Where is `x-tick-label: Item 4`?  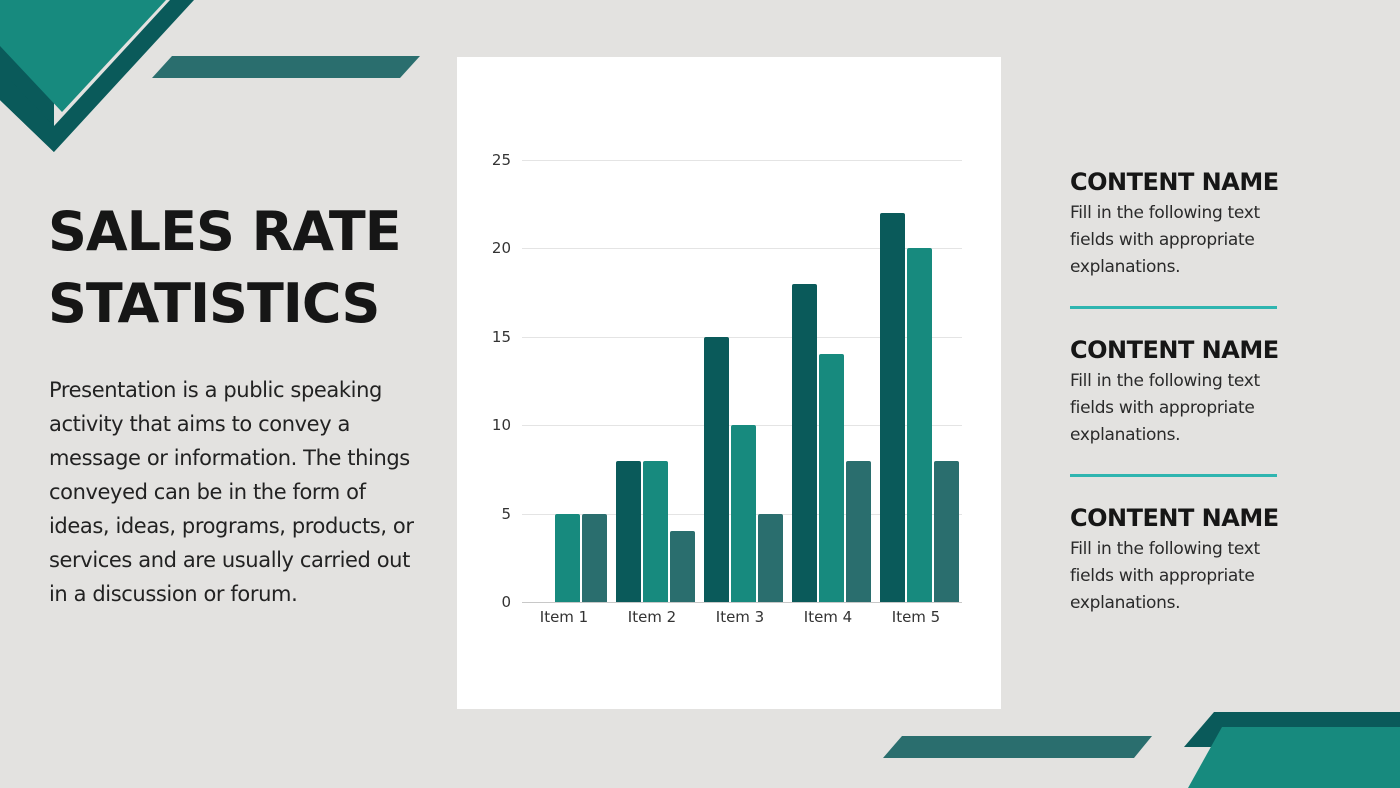
x-tick-label: Item 4 is located at coordinates (828, 617).